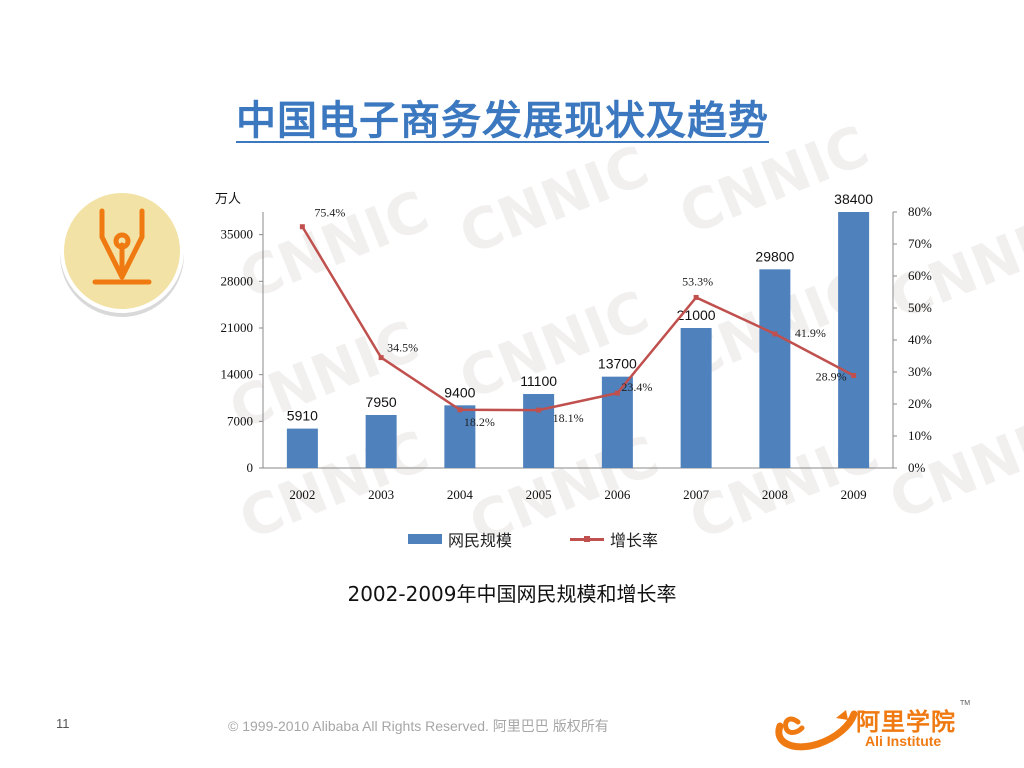 The height and width of the screenshot is (768, 1024). I want to click on growth-rate-line, so click(578, 319).